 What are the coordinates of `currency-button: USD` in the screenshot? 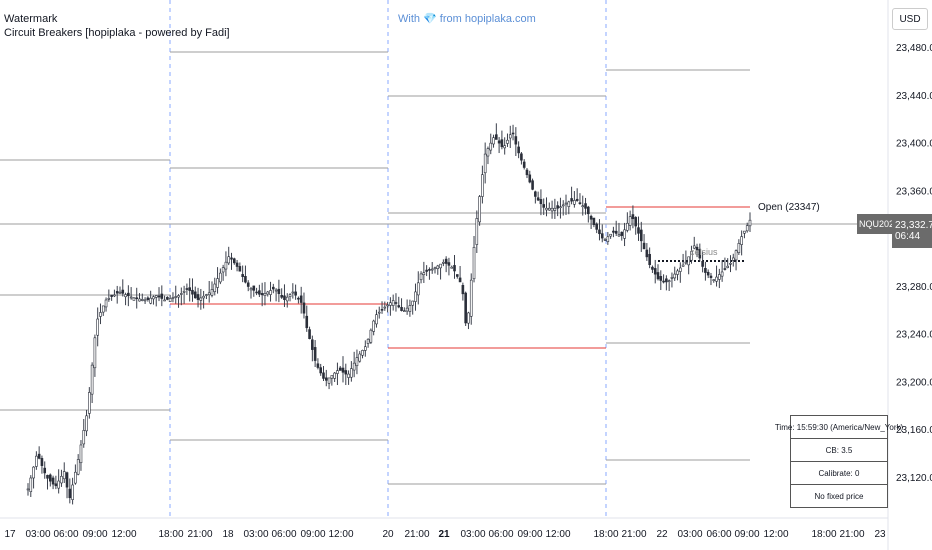 It's located at (910, 19).